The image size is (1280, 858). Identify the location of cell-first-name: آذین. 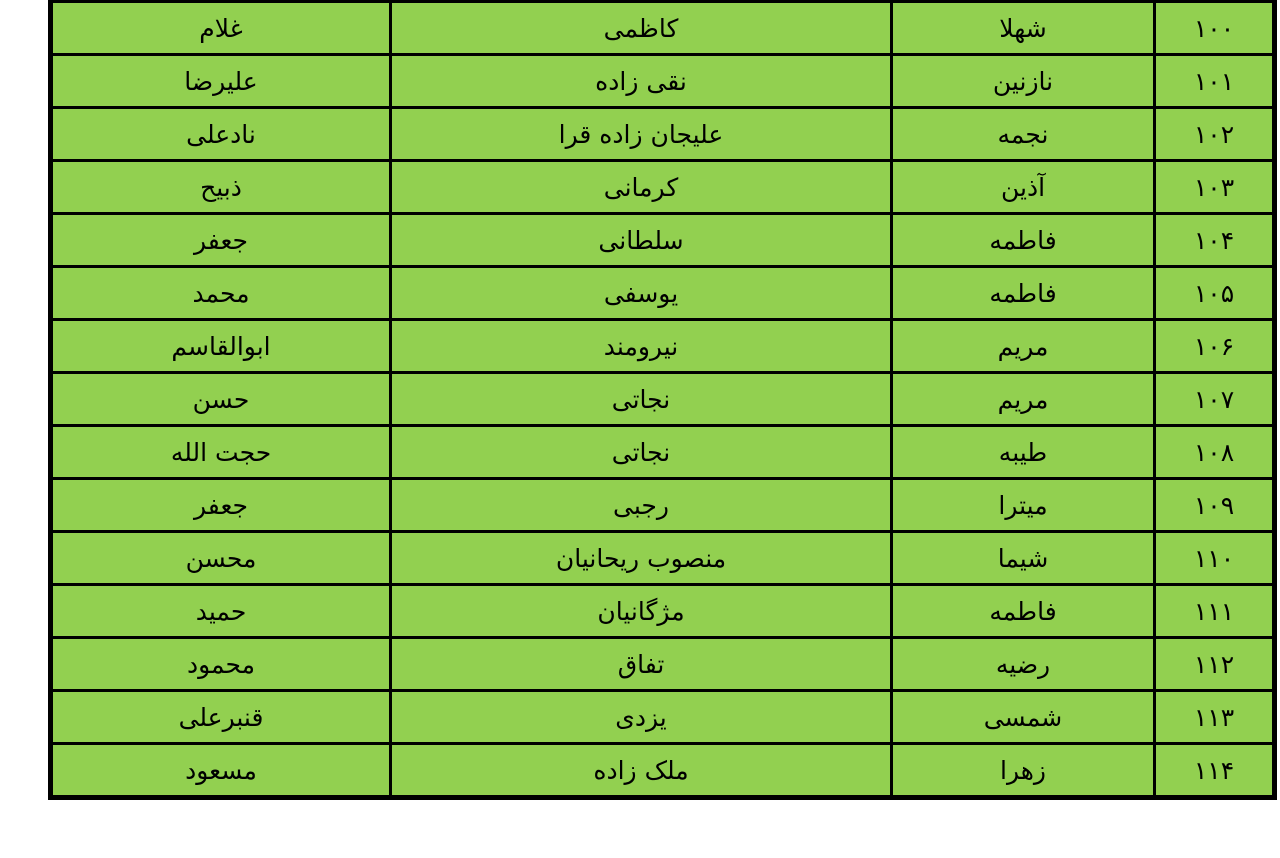
(1023, 187).